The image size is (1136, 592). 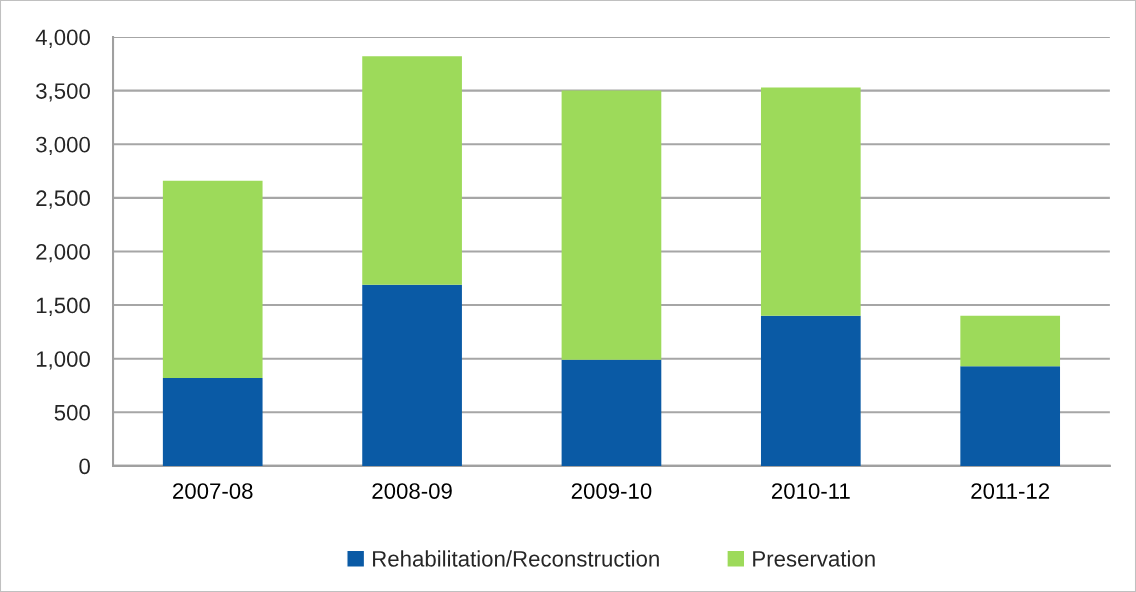 I want to click on y-tick-label: 3,000, so click(x=63, y=146).